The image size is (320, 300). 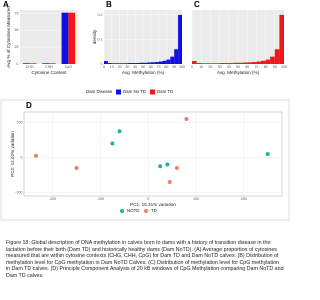 I want to click on y-tick-label: 0.2, so click(x=100, y=15).